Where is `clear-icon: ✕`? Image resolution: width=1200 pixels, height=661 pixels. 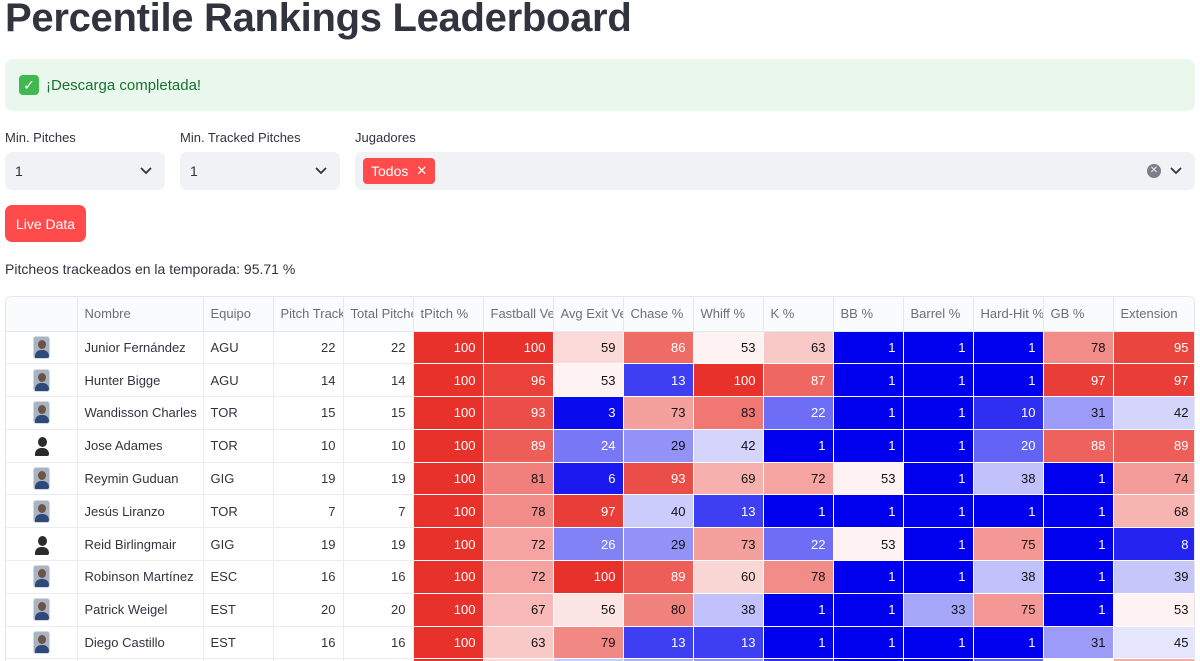
clear-icon: ✕ is located at coordinates (1154, 171).